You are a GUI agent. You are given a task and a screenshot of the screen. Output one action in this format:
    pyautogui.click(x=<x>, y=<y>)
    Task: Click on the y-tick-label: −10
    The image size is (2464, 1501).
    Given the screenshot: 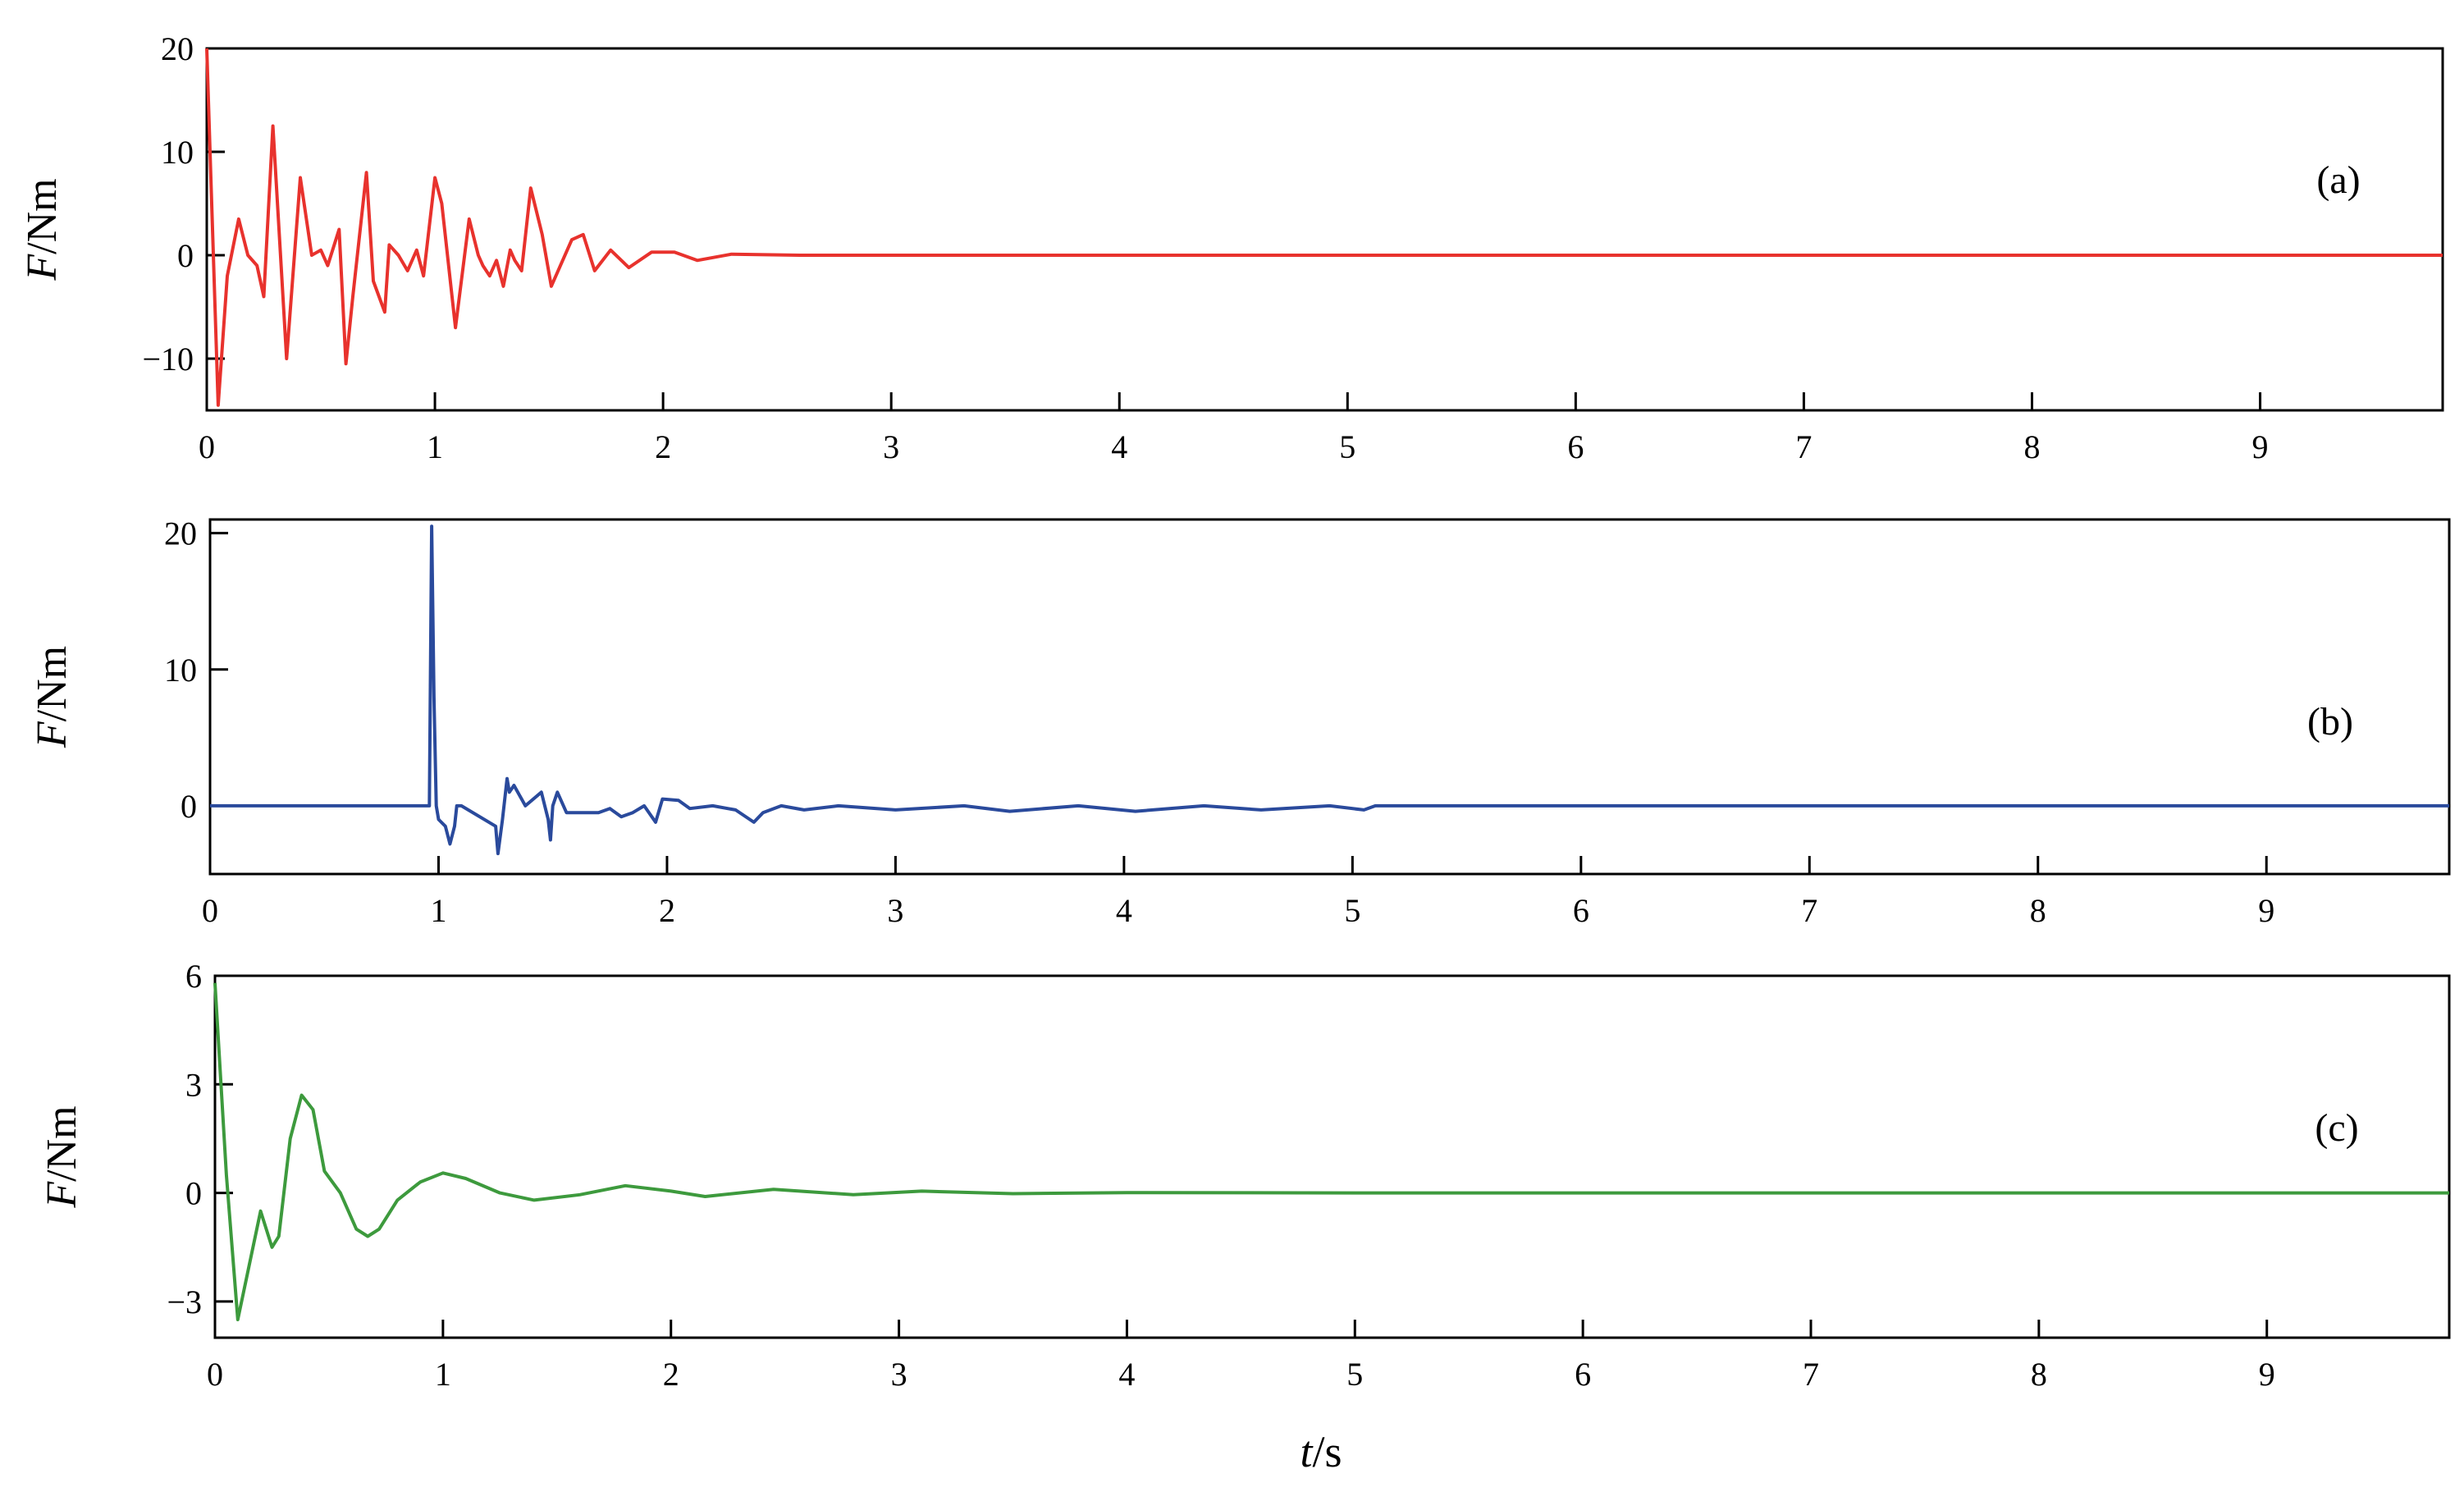 What is the action you would take?
    pyautogui.click(x=168, y=359)
    